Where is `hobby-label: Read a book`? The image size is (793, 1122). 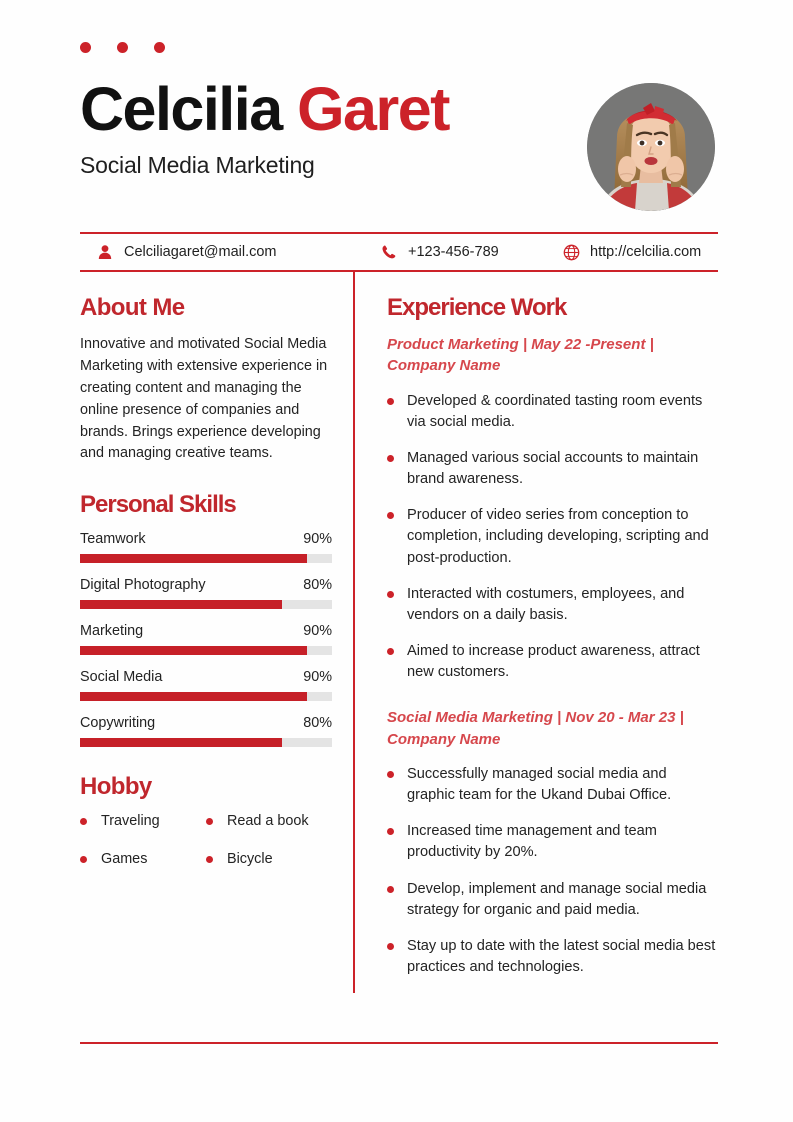
hobby-label: Read a book is located at coordinates (268, 821).